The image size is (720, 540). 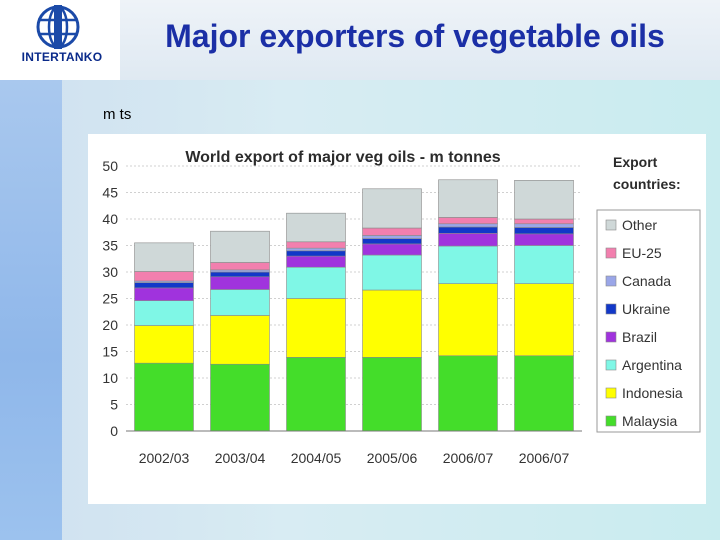 I want to click on y-tick-label: 50, so click(x=110, y=166).